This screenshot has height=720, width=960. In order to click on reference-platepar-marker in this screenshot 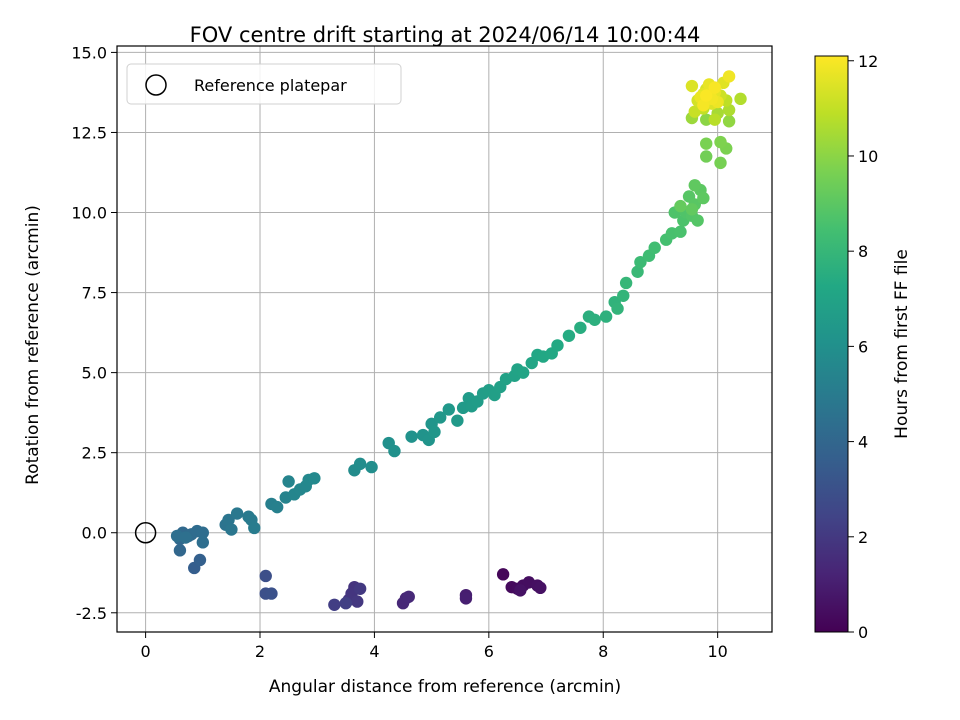, I will do `click(145, 532)`.